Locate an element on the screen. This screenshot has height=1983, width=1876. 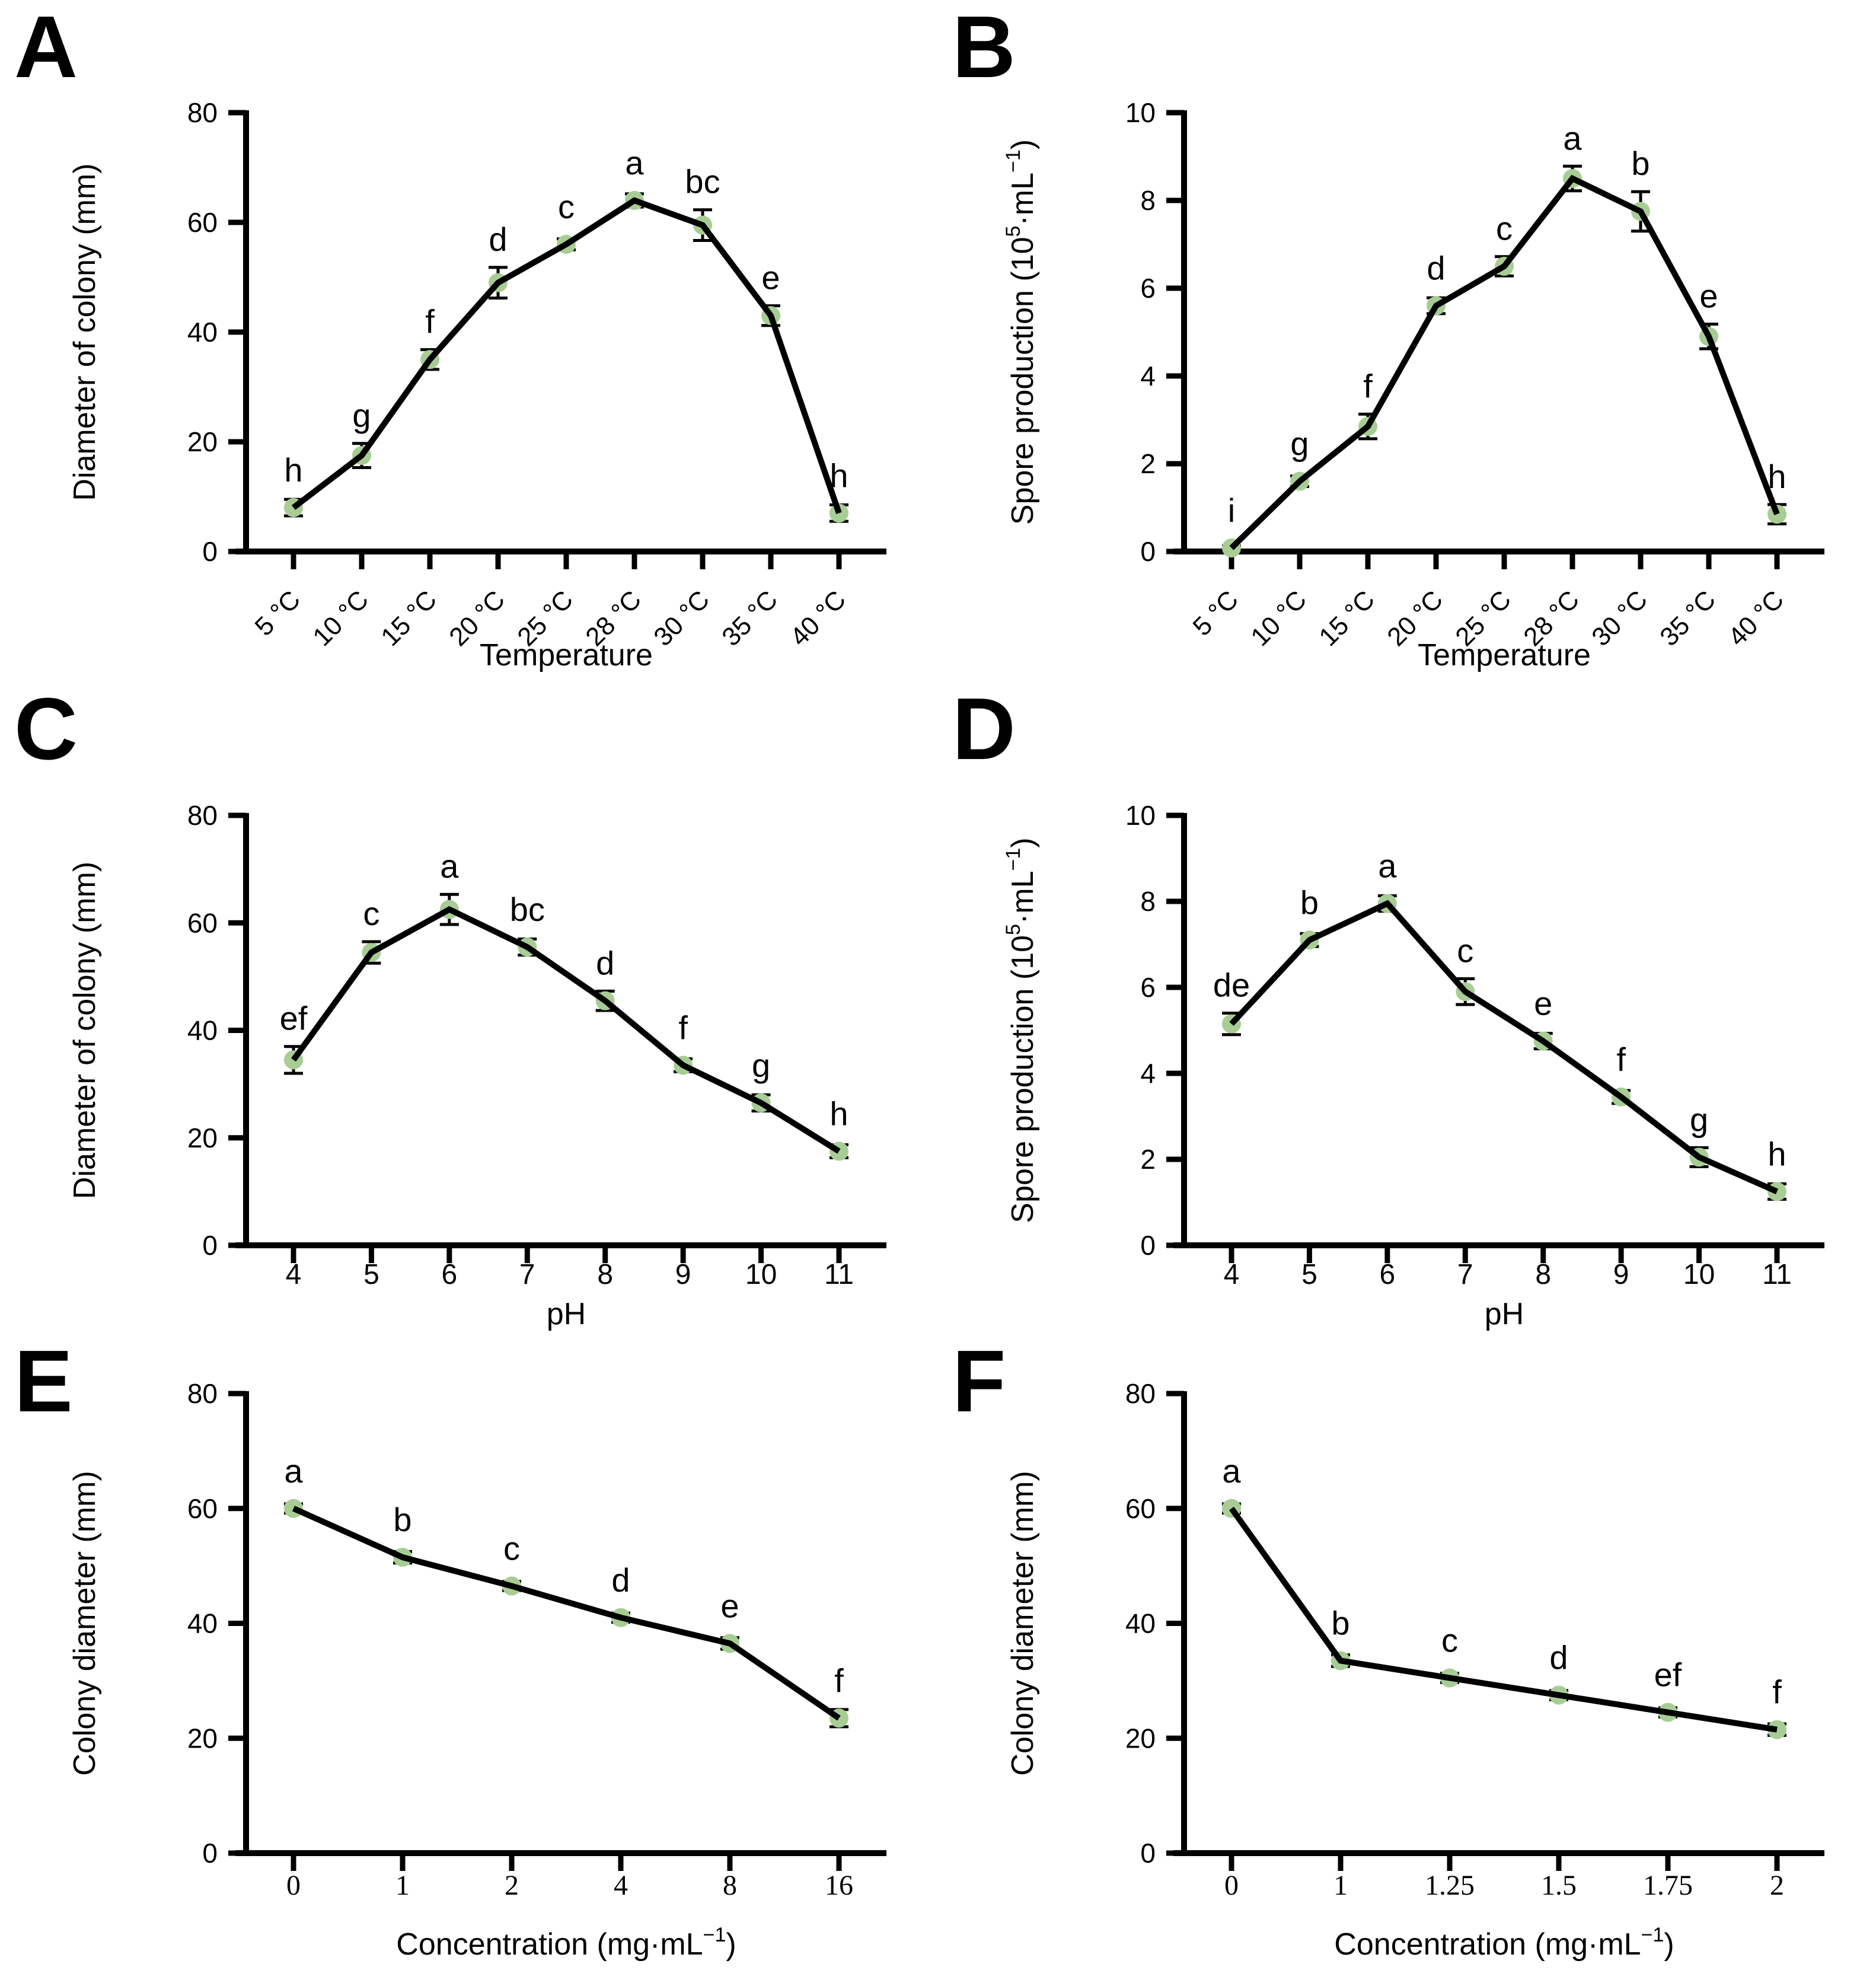
significance-letter: b is located at coordinates (1340, 1622).